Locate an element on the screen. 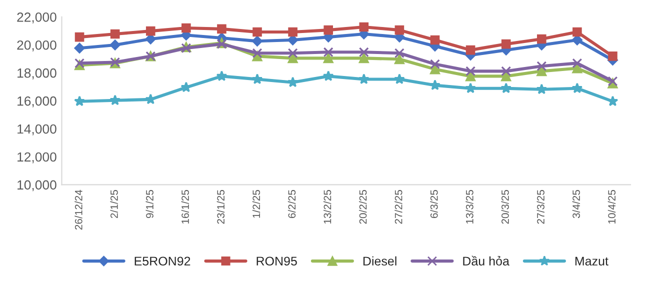 The image size is (650, 282). x-tick-label: 1/2/25 is located at coordinates (256, 204).